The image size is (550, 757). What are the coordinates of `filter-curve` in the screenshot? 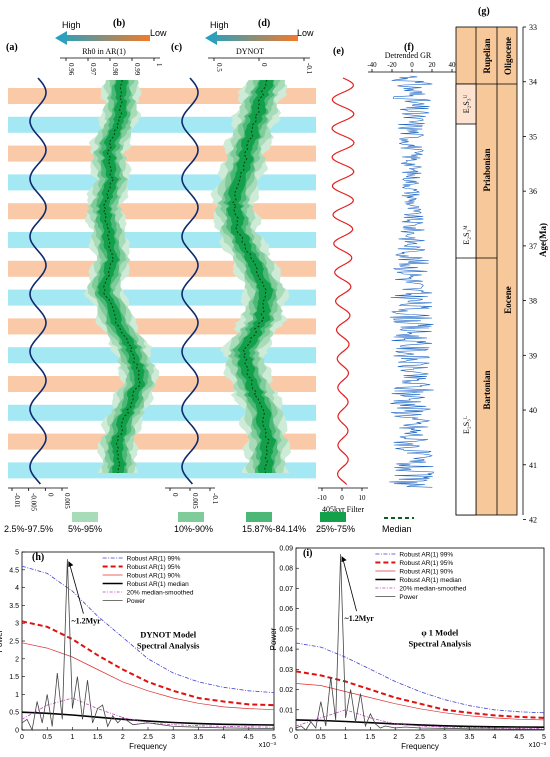 It's located at (343, 281).